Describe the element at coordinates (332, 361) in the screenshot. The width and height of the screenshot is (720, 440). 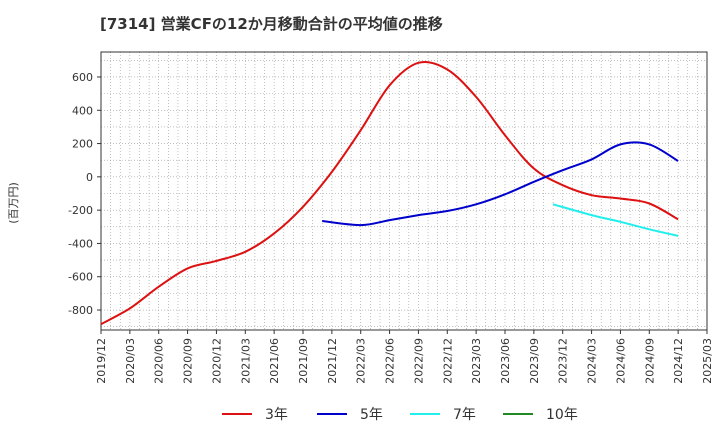
I see `x-tick-label: 2021/12` at that location.